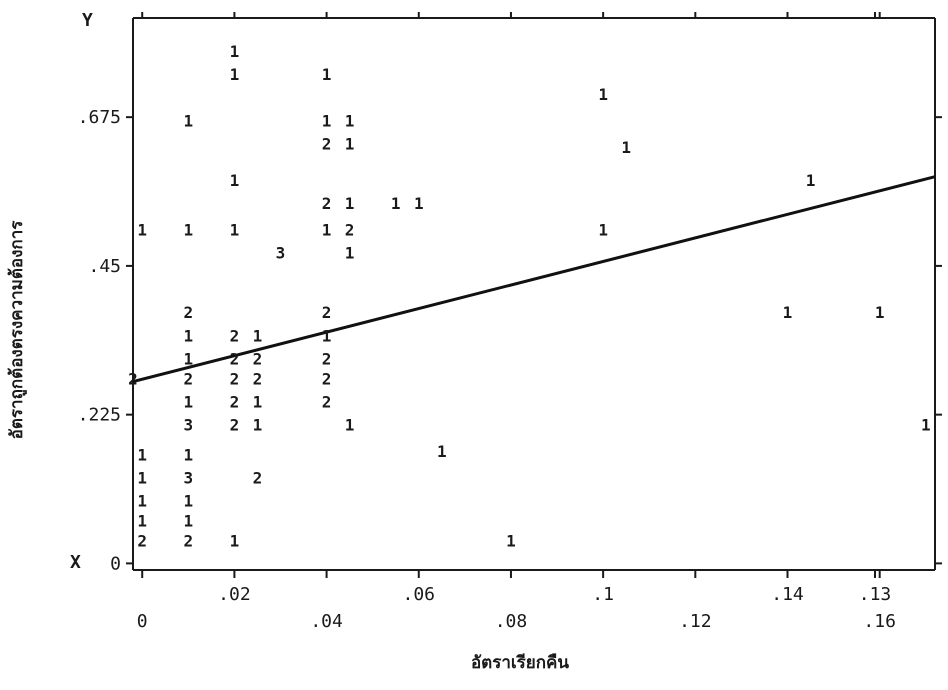 The image size is (948, 690). What do you see at coordinates (626, 147) in the screenshot?
I see `data-point-9: 1` at bounding box center [626, 147].